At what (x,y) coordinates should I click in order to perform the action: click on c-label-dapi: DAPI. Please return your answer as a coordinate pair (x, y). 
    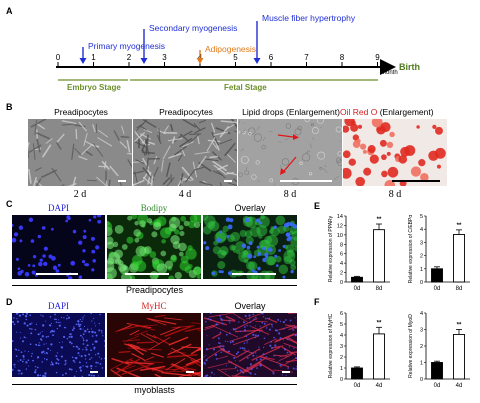
    Looking at the image, I should click on (58, 208).